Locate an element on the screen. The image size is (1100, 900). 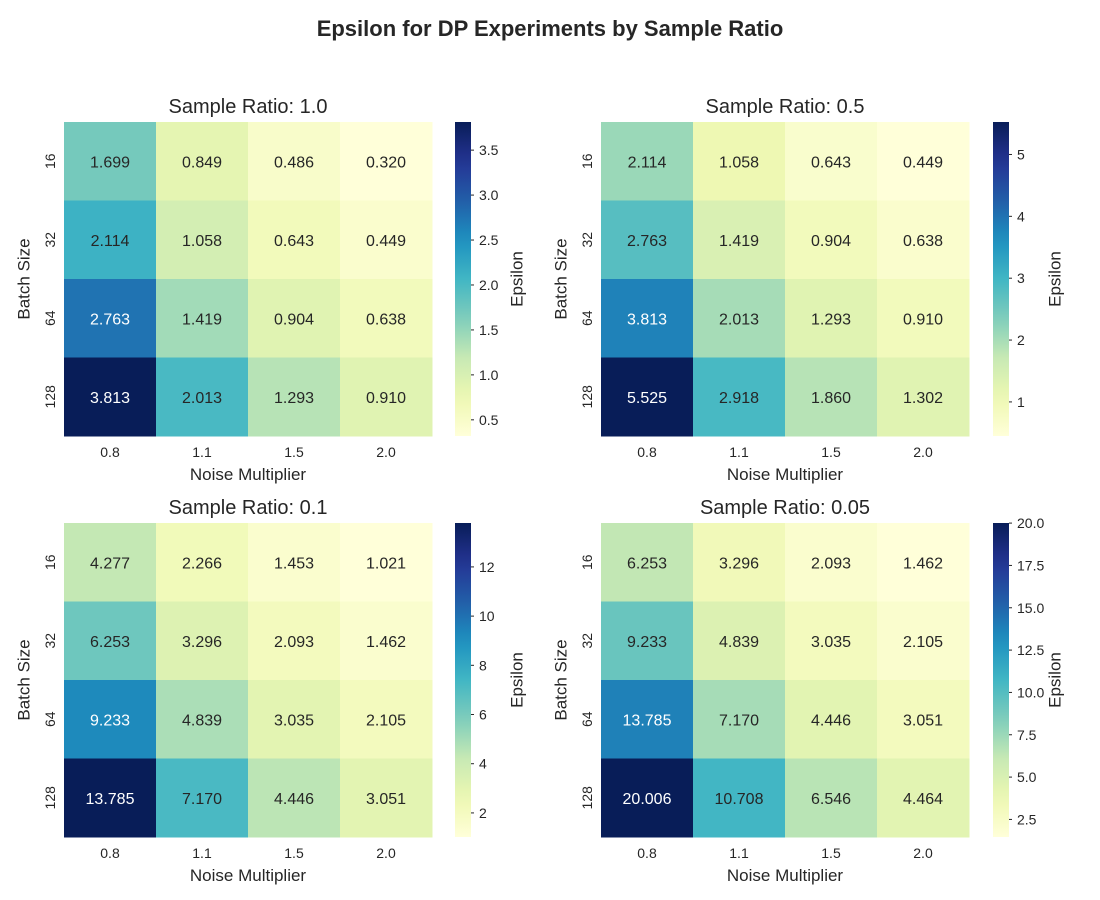
colorbar-tick-label: 20.0 is located at coordinates (1030, 523).